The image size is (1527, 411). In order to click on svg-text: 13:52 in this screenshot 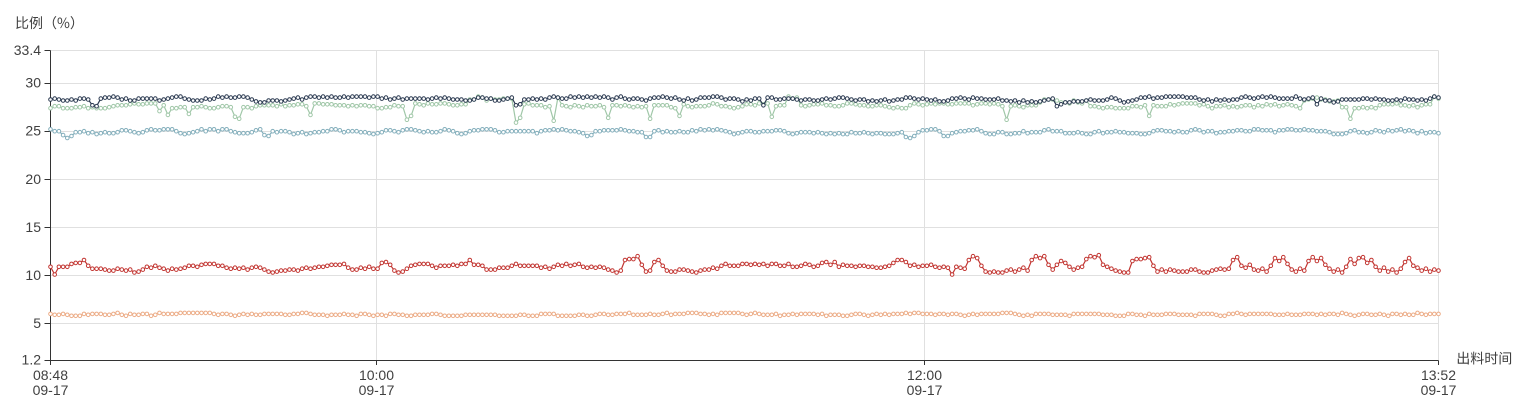, I will do `click(1438, 375)`.